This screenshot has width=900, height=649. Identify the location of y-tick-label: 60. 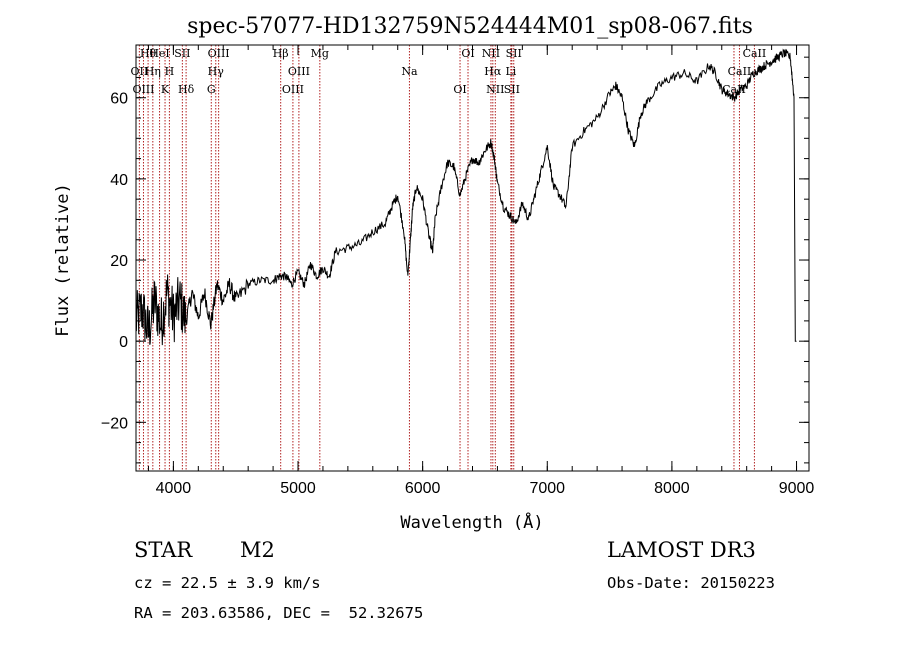
(119, 99).